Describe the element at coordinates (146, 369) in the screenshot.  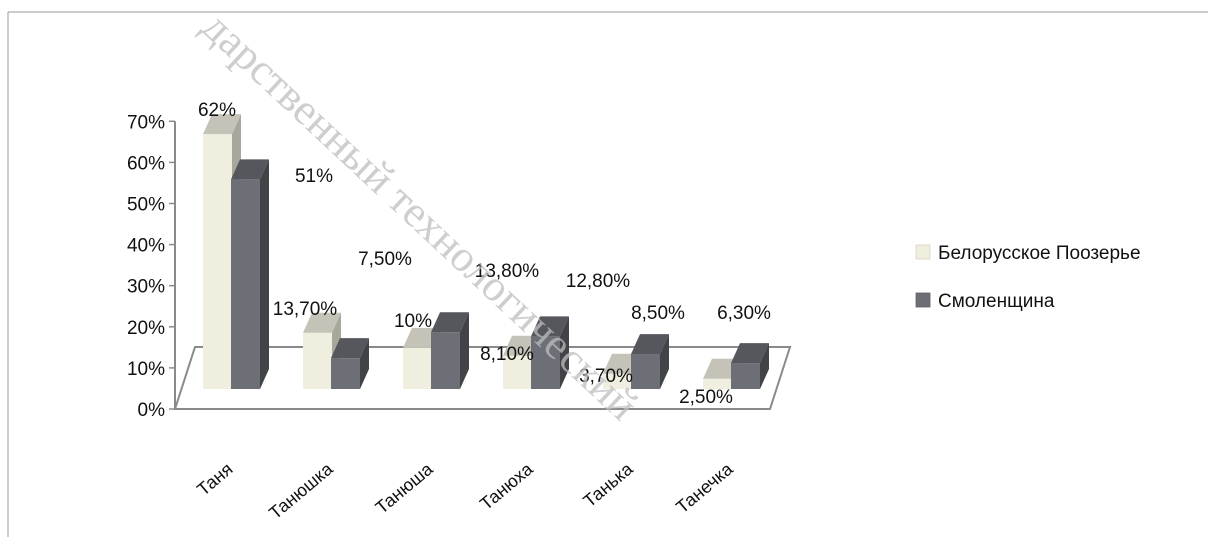
I see `y-tick-label: 10%` at that location.